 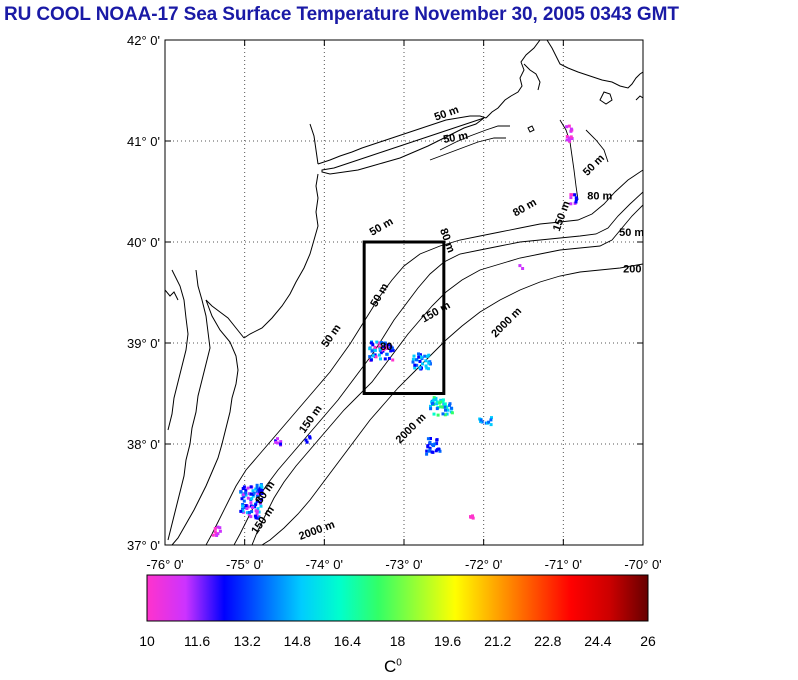 I want to click on isobath-label: 200, so click(x=632, y=269).